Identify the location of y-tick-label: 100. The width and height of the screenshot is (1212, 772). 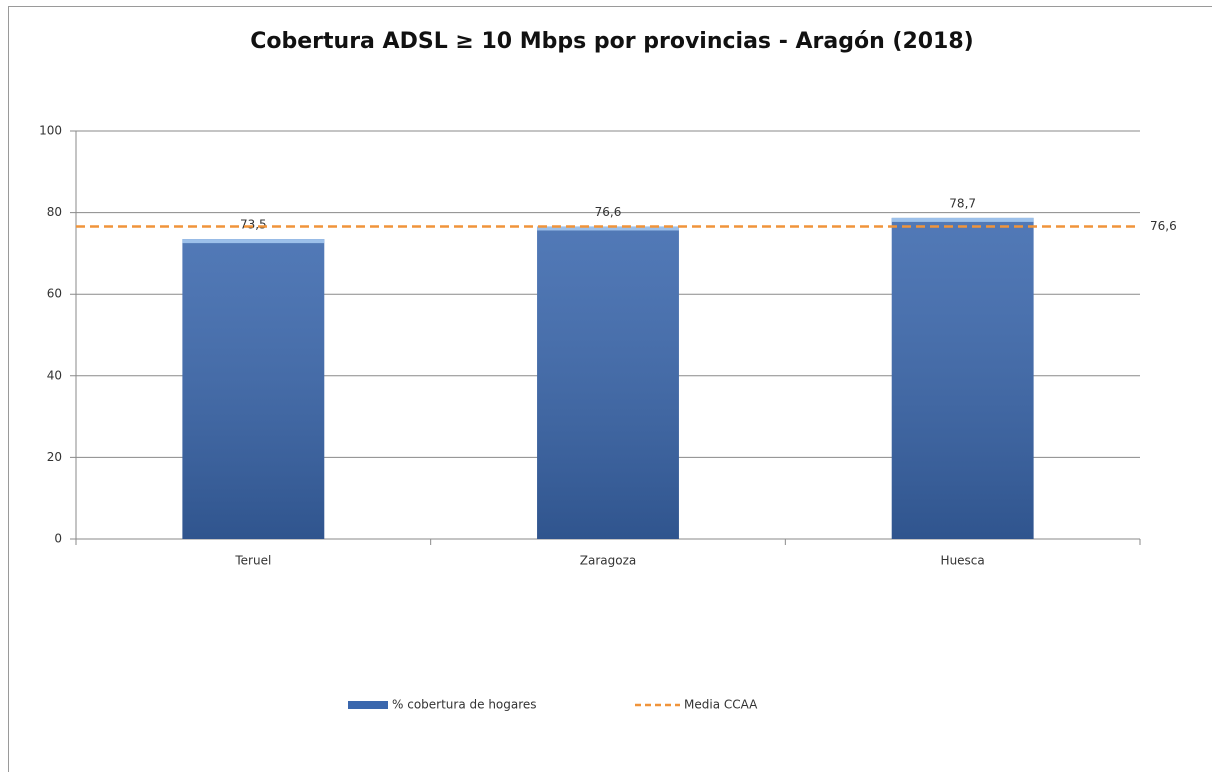
(50, 131).